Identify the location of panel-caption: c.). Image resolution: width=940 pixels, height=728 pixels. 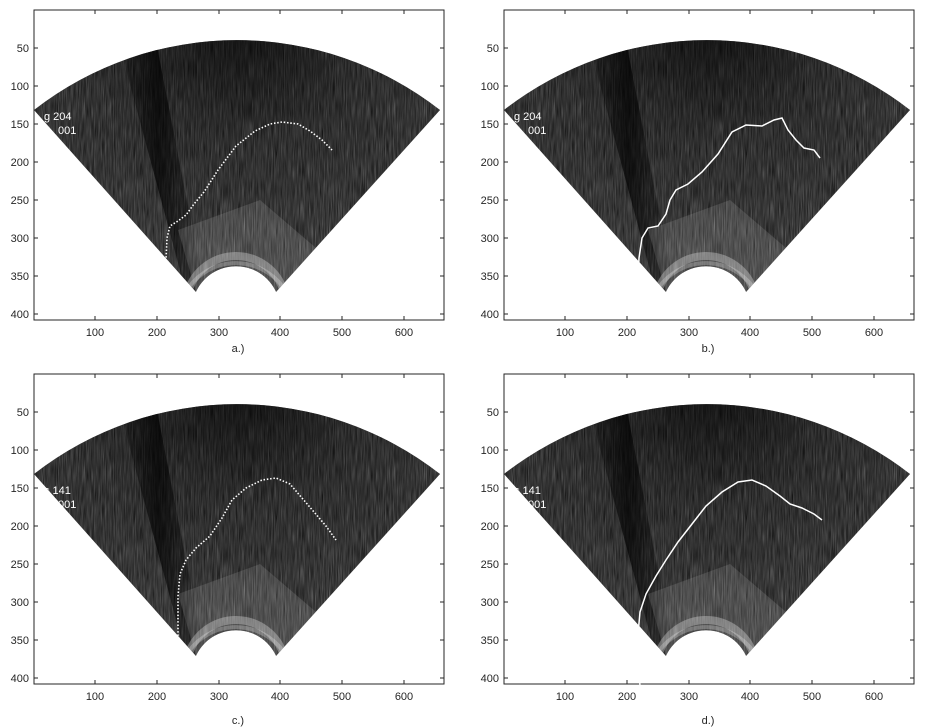
(238, 721).